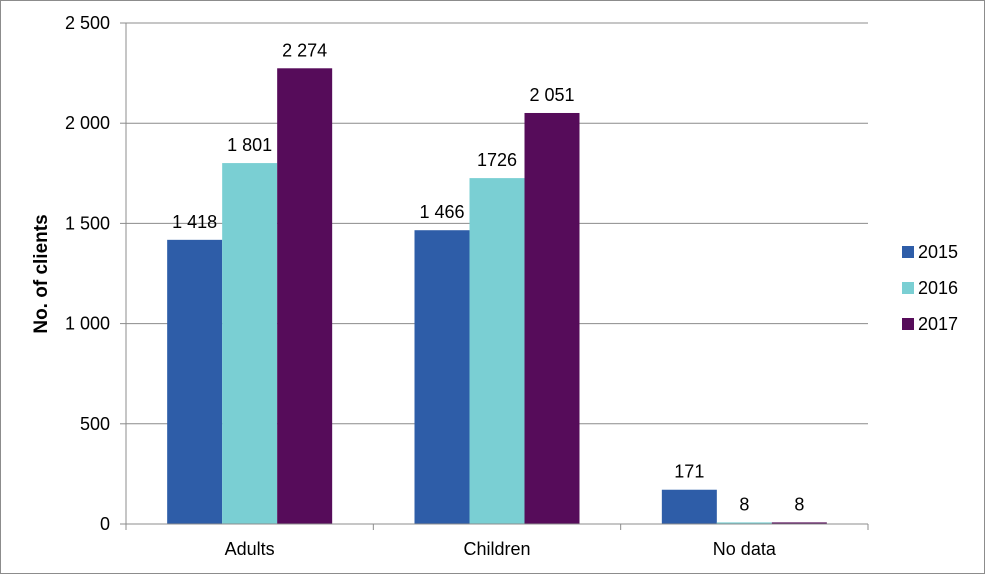 Image resolution: width=985 pixels, height=574 pixels. What do you see at coordinates (95, 424) in the screenshot?
I see `y-tick-label: 500` at bounding box center [95, 424].